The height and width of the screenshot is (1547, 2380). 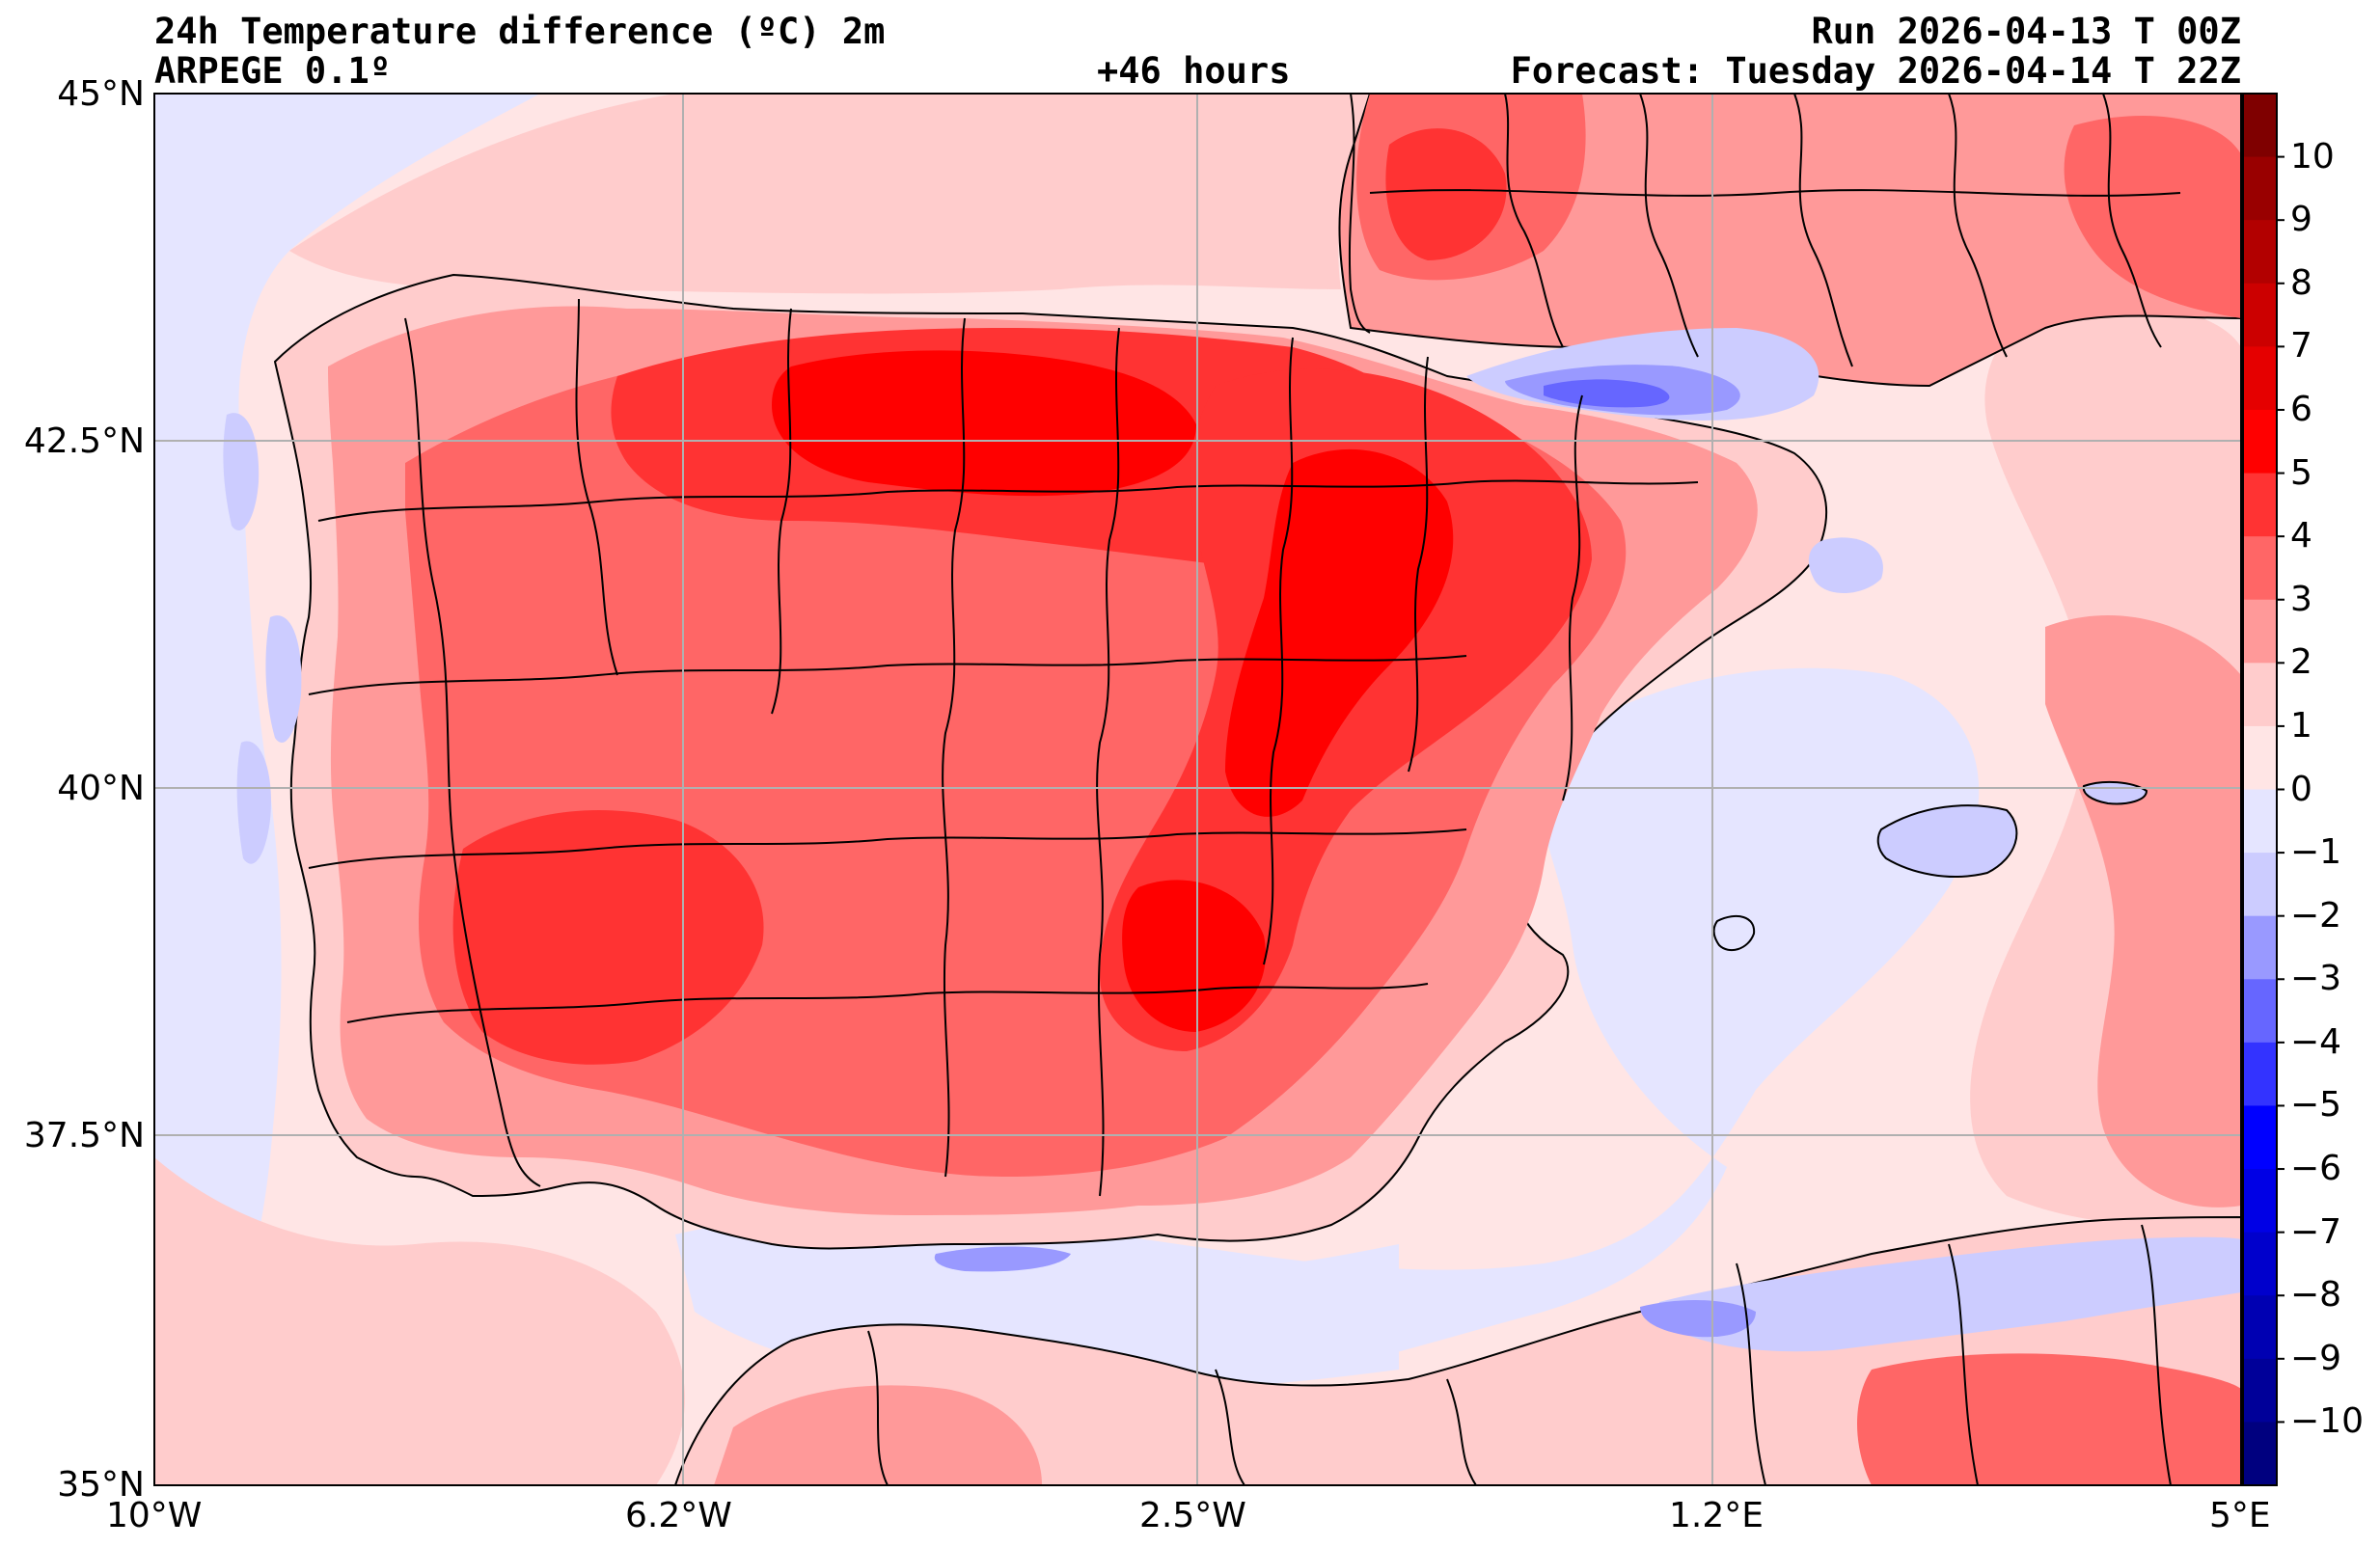 I want to click on north-africa-cool, so click(x=1950, y=1294).